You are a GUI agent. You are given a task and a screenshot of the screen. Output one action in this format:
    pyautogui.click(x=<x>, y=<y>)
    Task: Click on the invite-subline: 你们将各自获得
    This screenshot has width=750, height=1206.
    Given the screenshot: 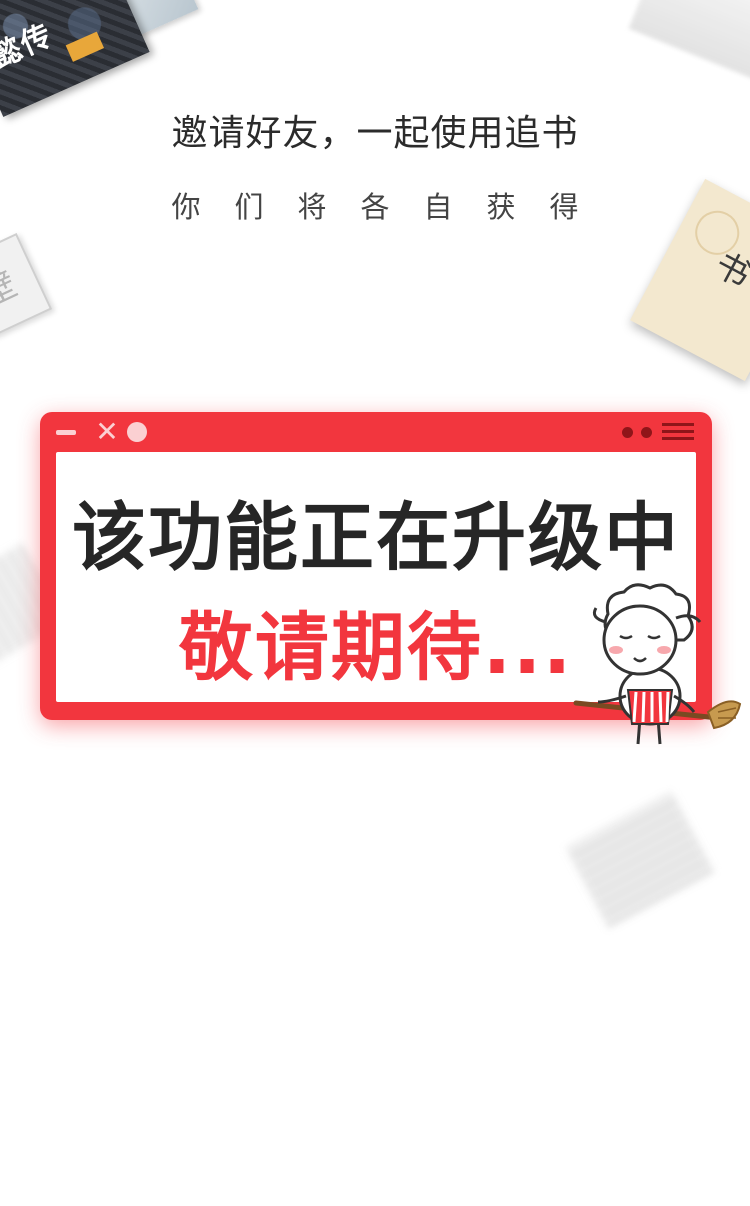 What is the action you would take?
    pyautogui.click(x=392, y=207)
    